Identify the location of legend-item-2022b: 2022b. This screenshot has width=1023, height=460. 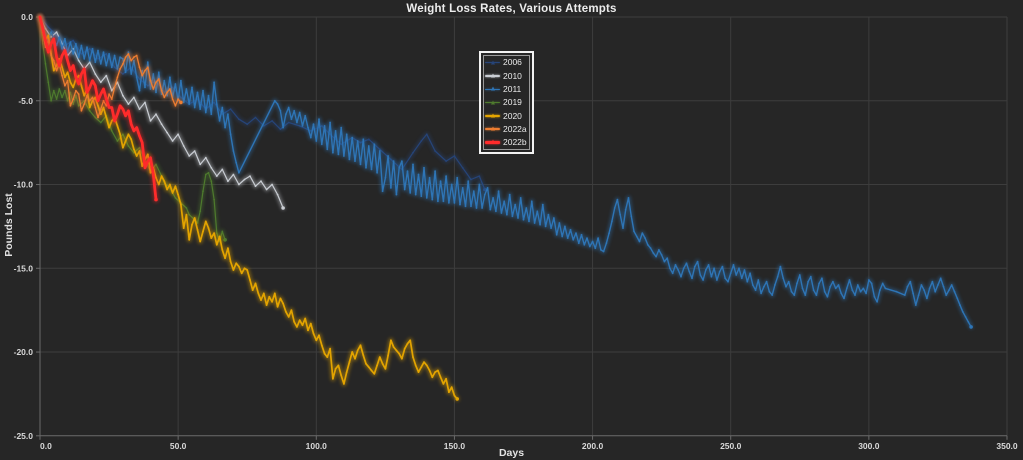
(506, 142).